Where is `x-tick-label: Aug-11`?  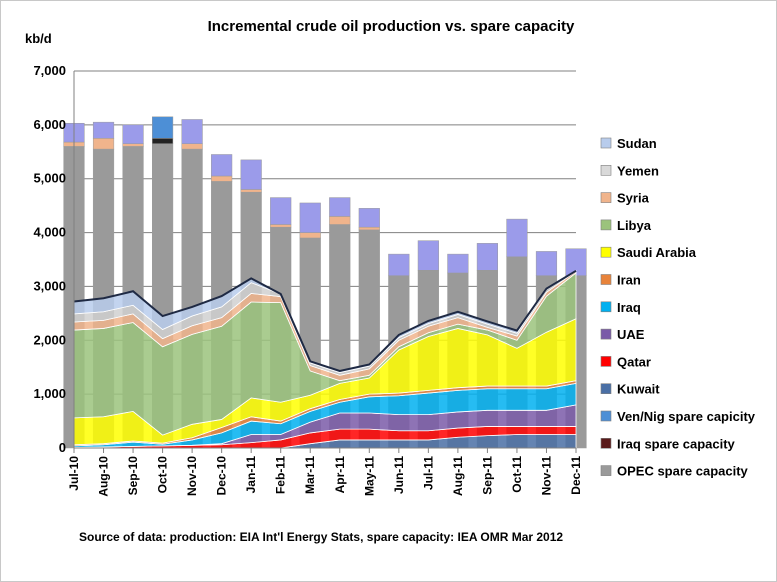 x-tick-label: Aug-11 is located at coordinates (458, 476).